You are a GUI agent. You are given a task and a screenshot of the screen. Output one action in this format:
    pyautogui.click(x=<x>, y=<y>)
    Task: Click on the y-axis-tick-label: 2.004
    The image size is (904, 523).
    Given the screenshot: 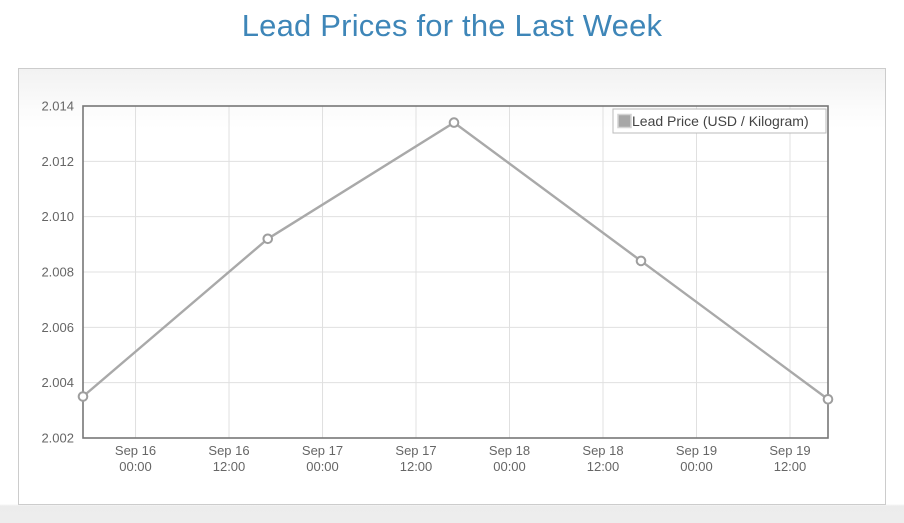 What is the action you would take?
    pyautogui.click(x=57, y=382)
    